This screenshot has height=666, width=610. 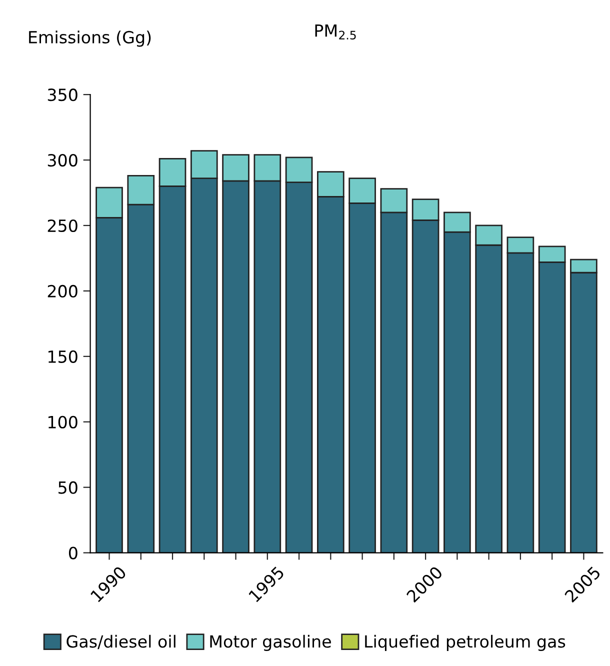 What do you see at coordinates (63, 95) in the screenshot?
I see `y-tick-label: 350` at bounding box center [63, 95].